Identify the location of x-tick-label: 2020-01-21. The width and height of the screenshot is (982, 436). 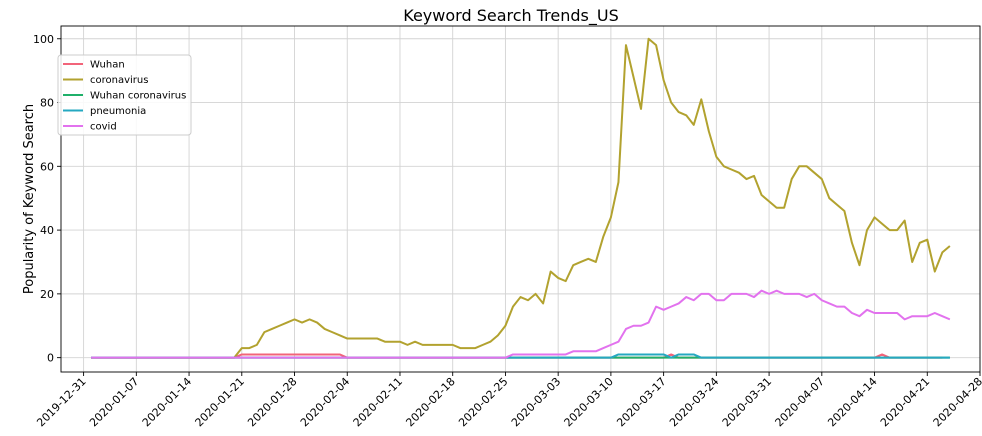
(220, 402).